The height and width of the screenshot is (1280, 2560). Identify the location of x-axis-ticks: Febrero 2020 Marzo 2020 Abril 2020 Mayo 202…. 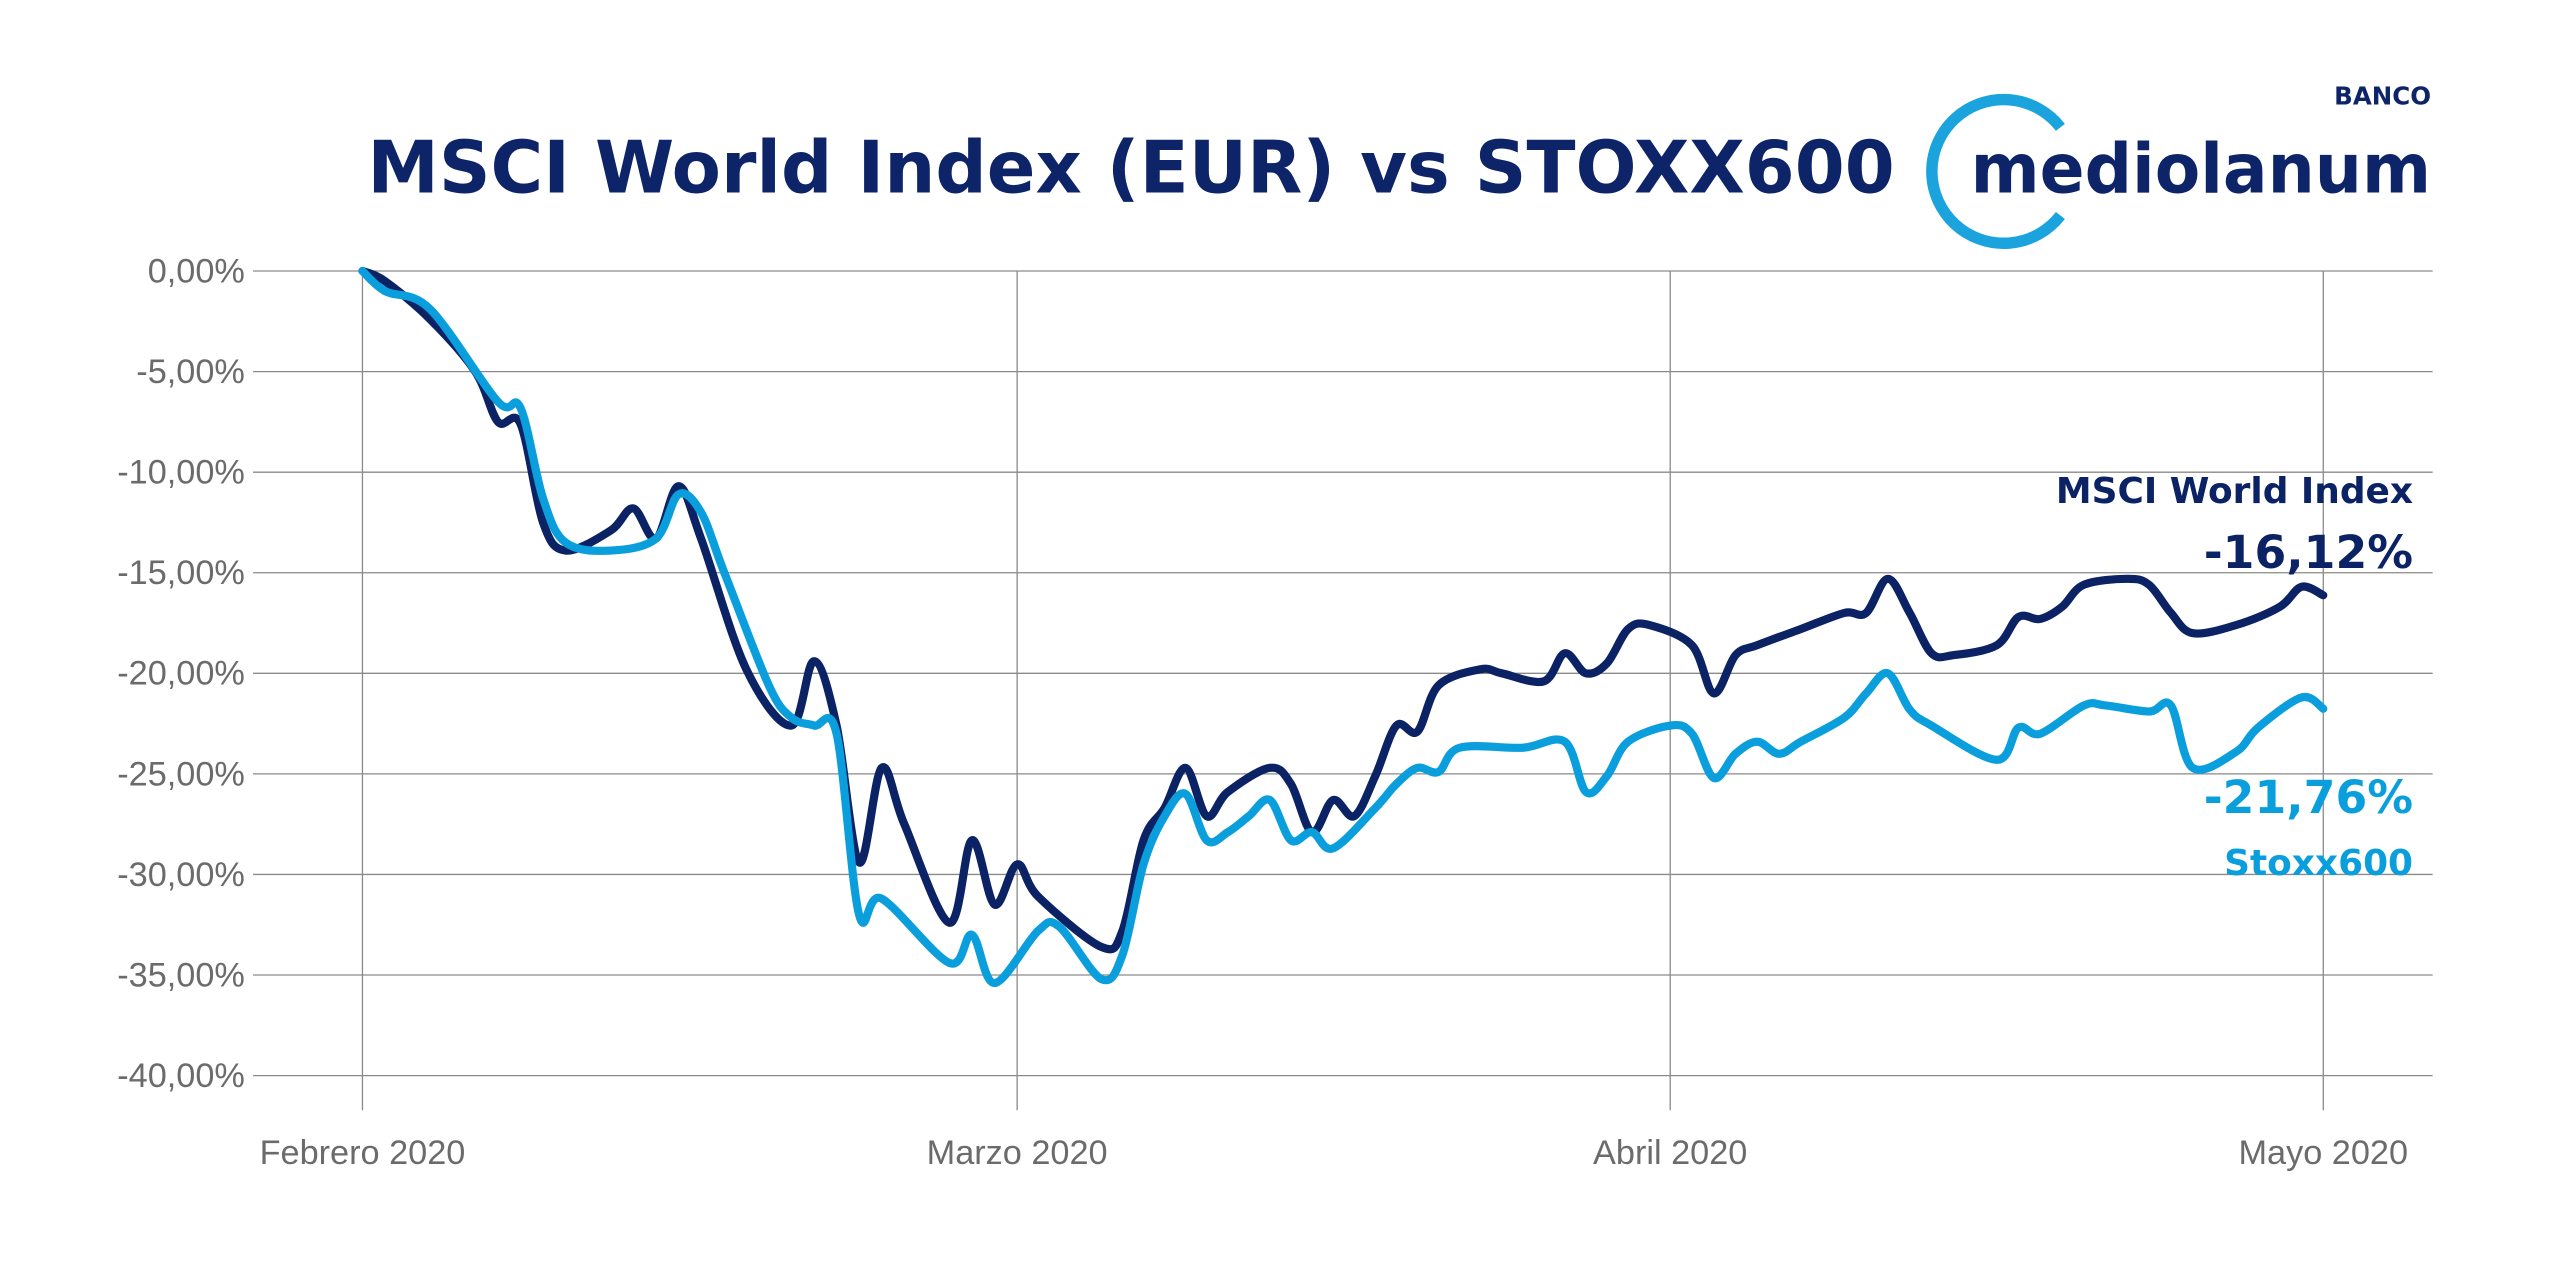
(1334, 1153).